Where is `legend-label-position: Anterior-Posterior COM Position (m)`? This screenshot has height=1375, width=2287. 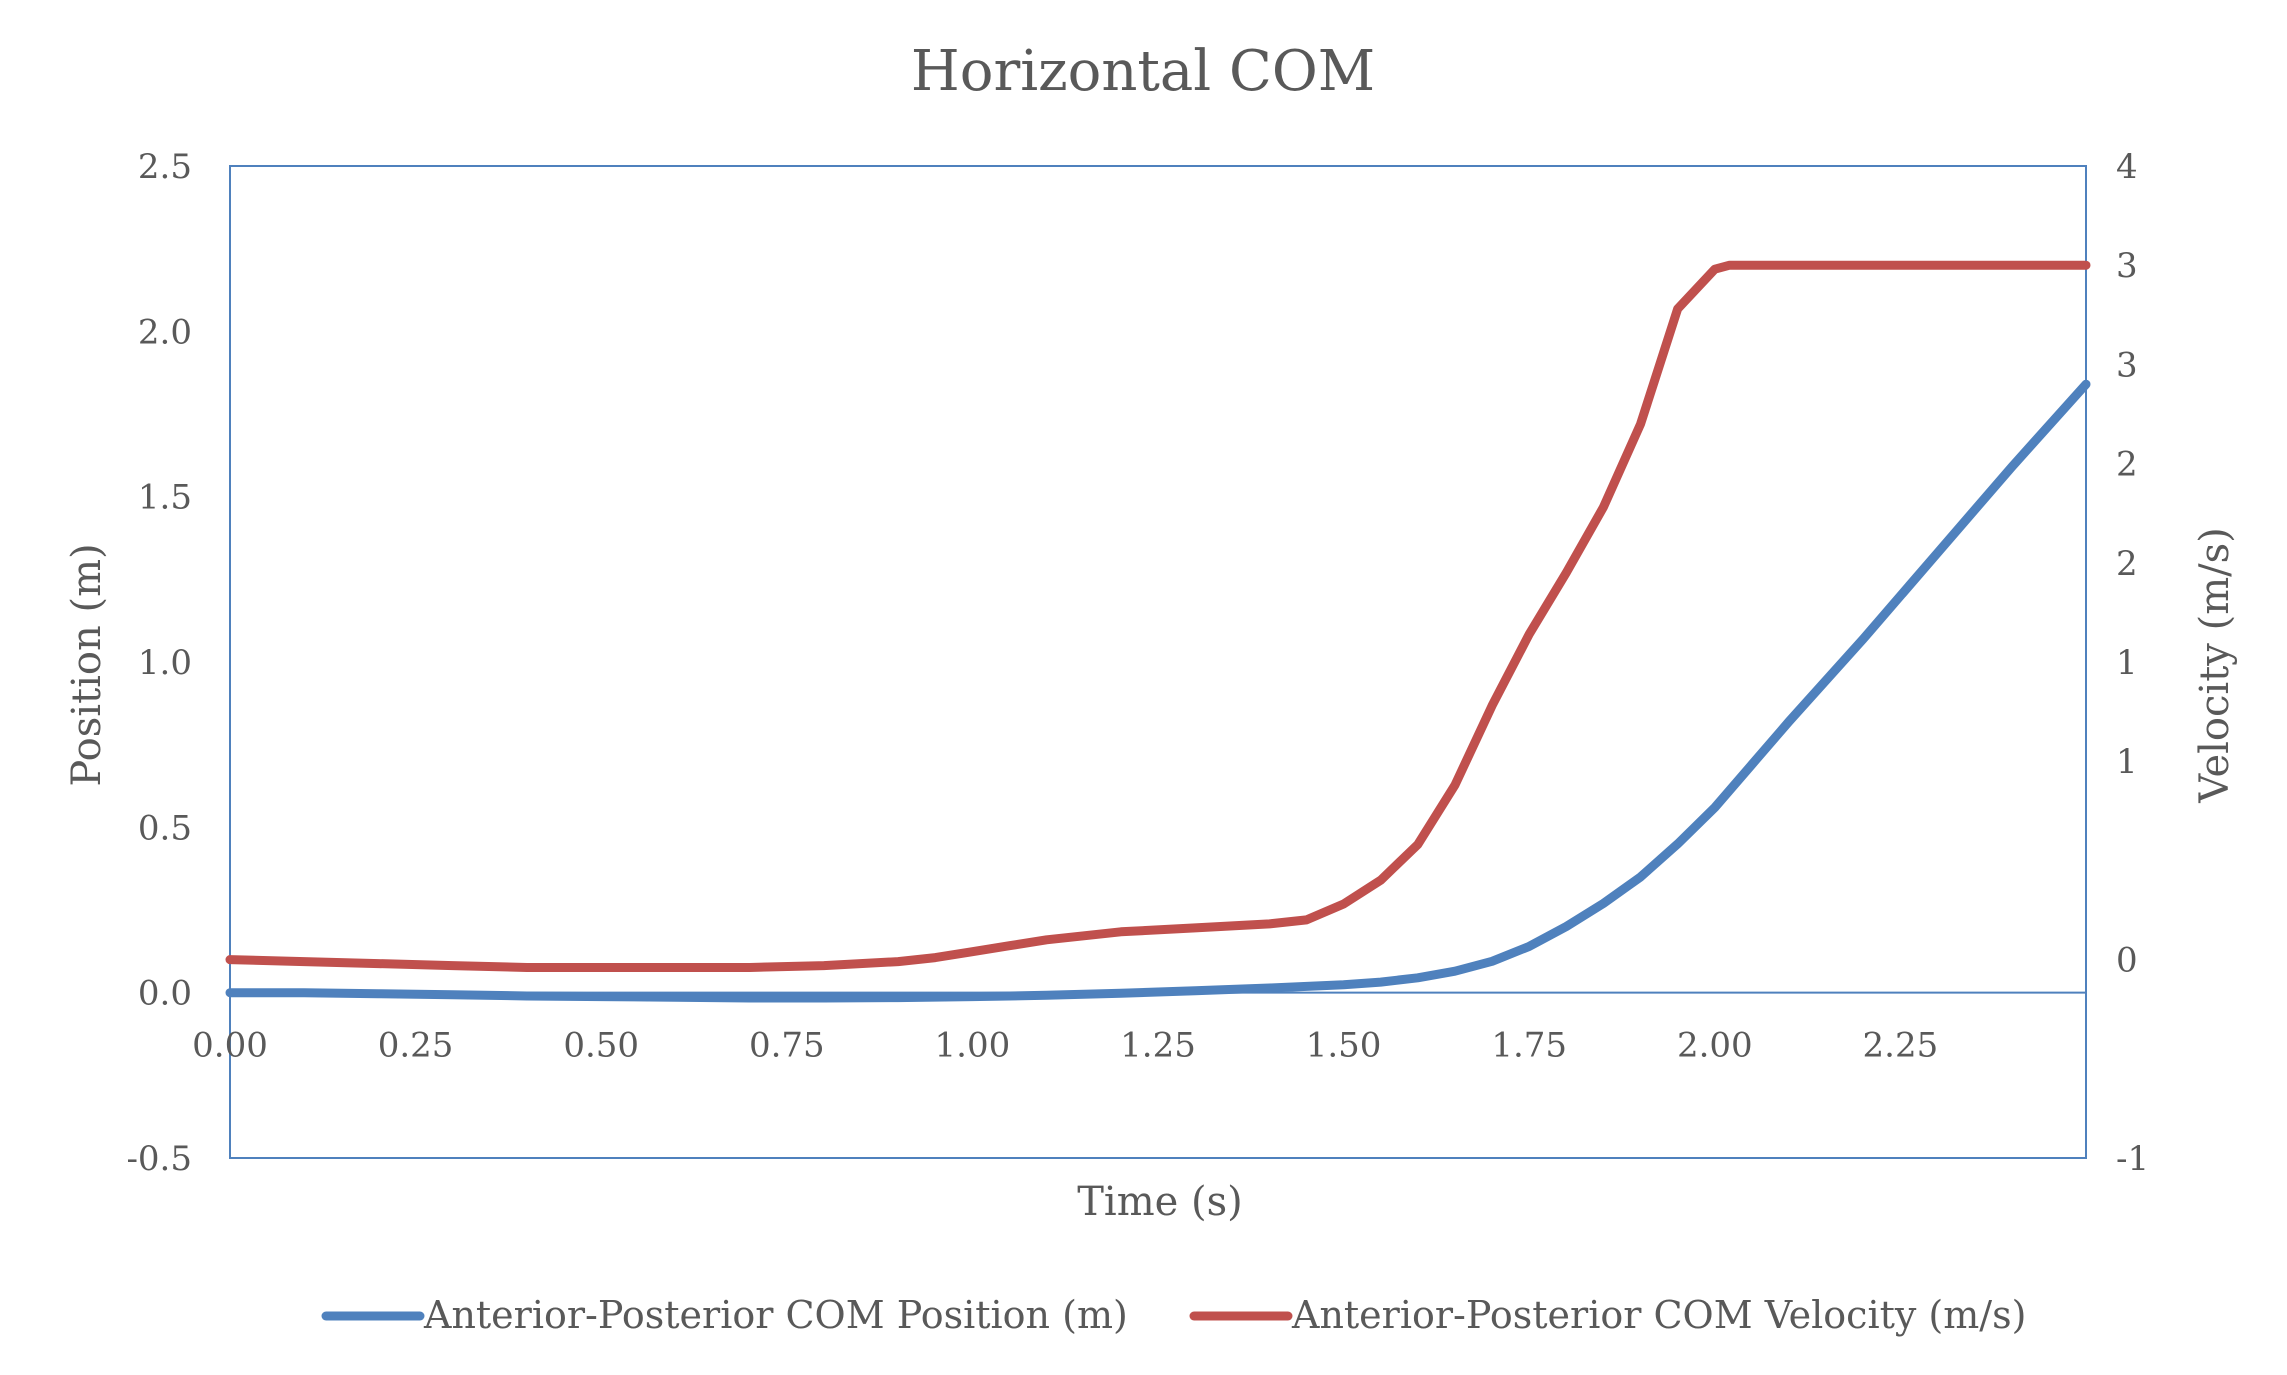 legend-label-position: Anterior-Posterior COM Position (m) is located at coordinates (775, 1315).